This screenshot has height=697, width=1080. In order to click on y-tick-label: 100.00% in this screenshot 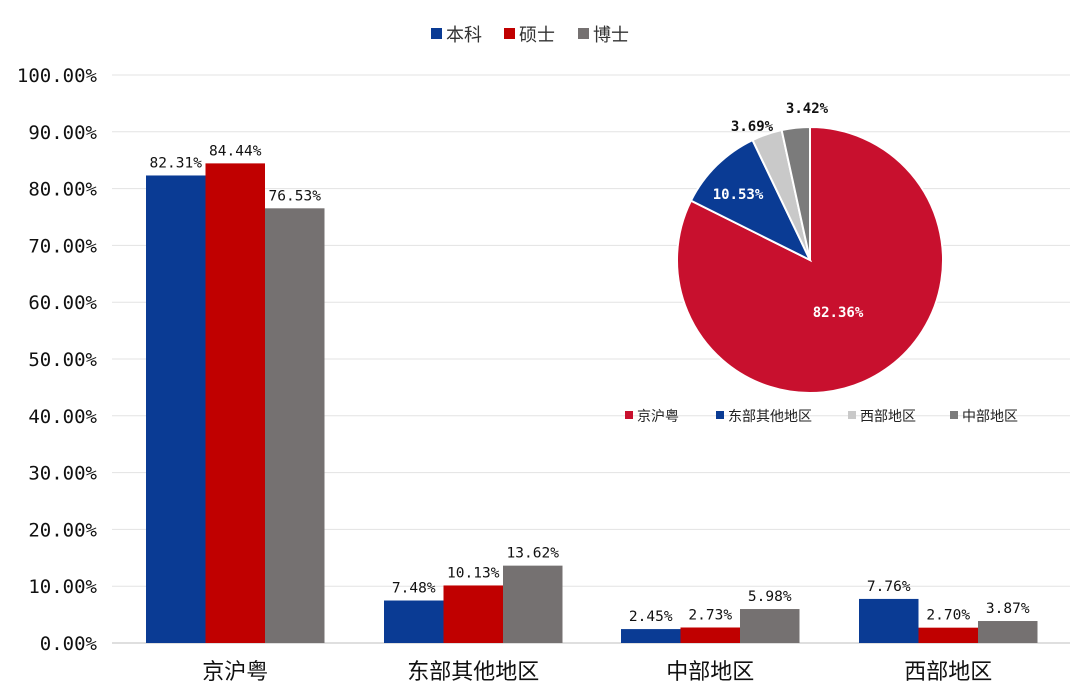, I will do `click(57, 76)`.